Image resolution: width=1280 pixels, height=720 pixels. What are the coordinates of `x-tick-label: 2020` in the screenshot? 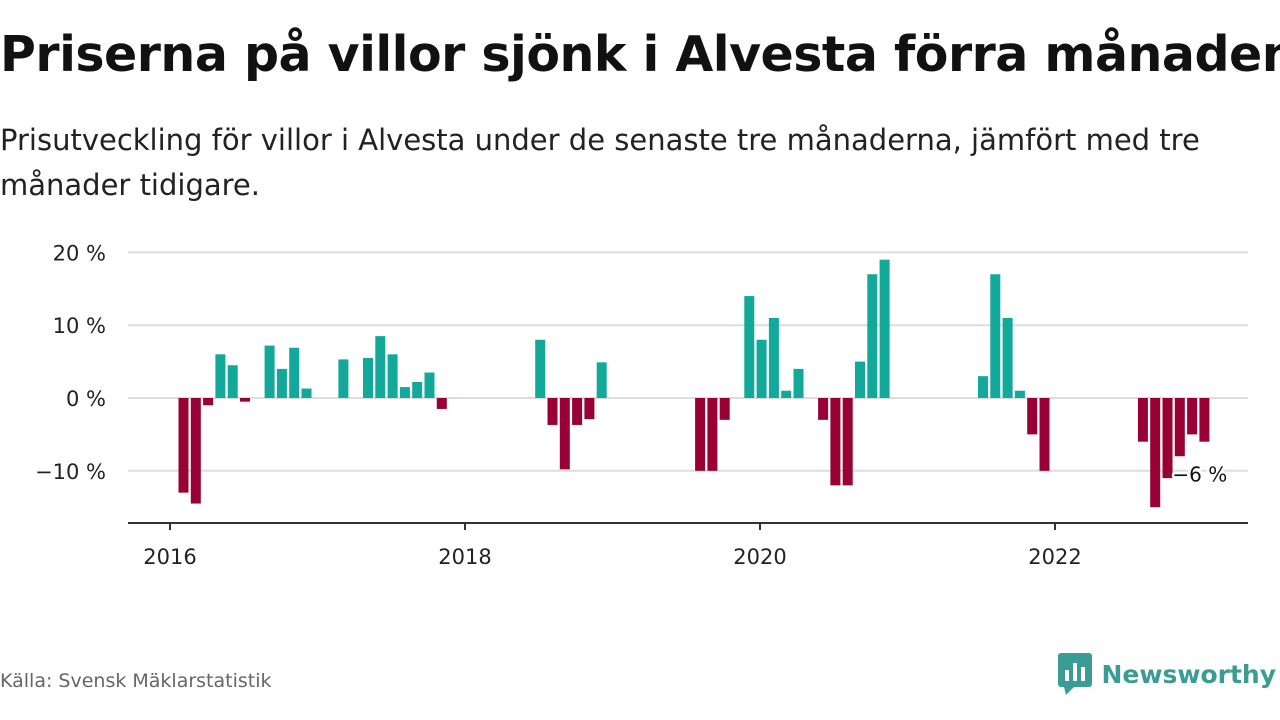 It's located at (759, 557).